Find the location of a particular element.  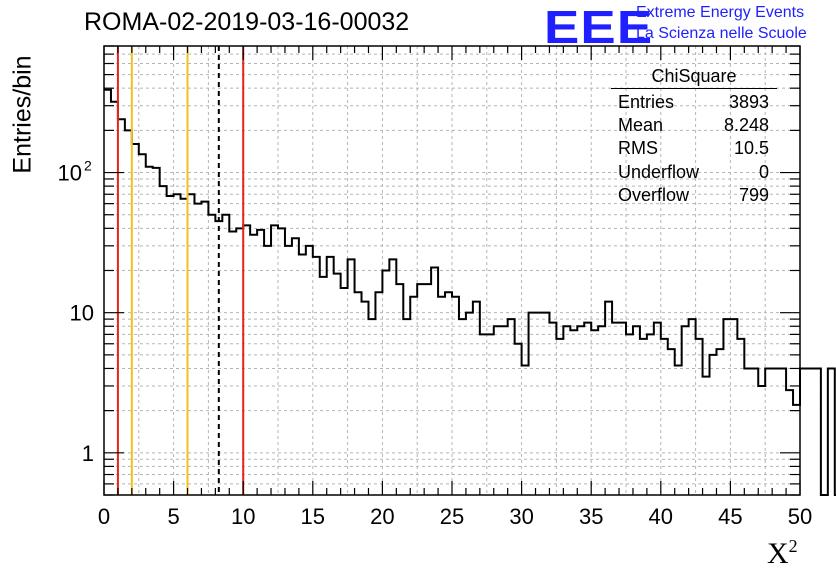

x-tick-label: 15 is located at coordinates (313, 516).